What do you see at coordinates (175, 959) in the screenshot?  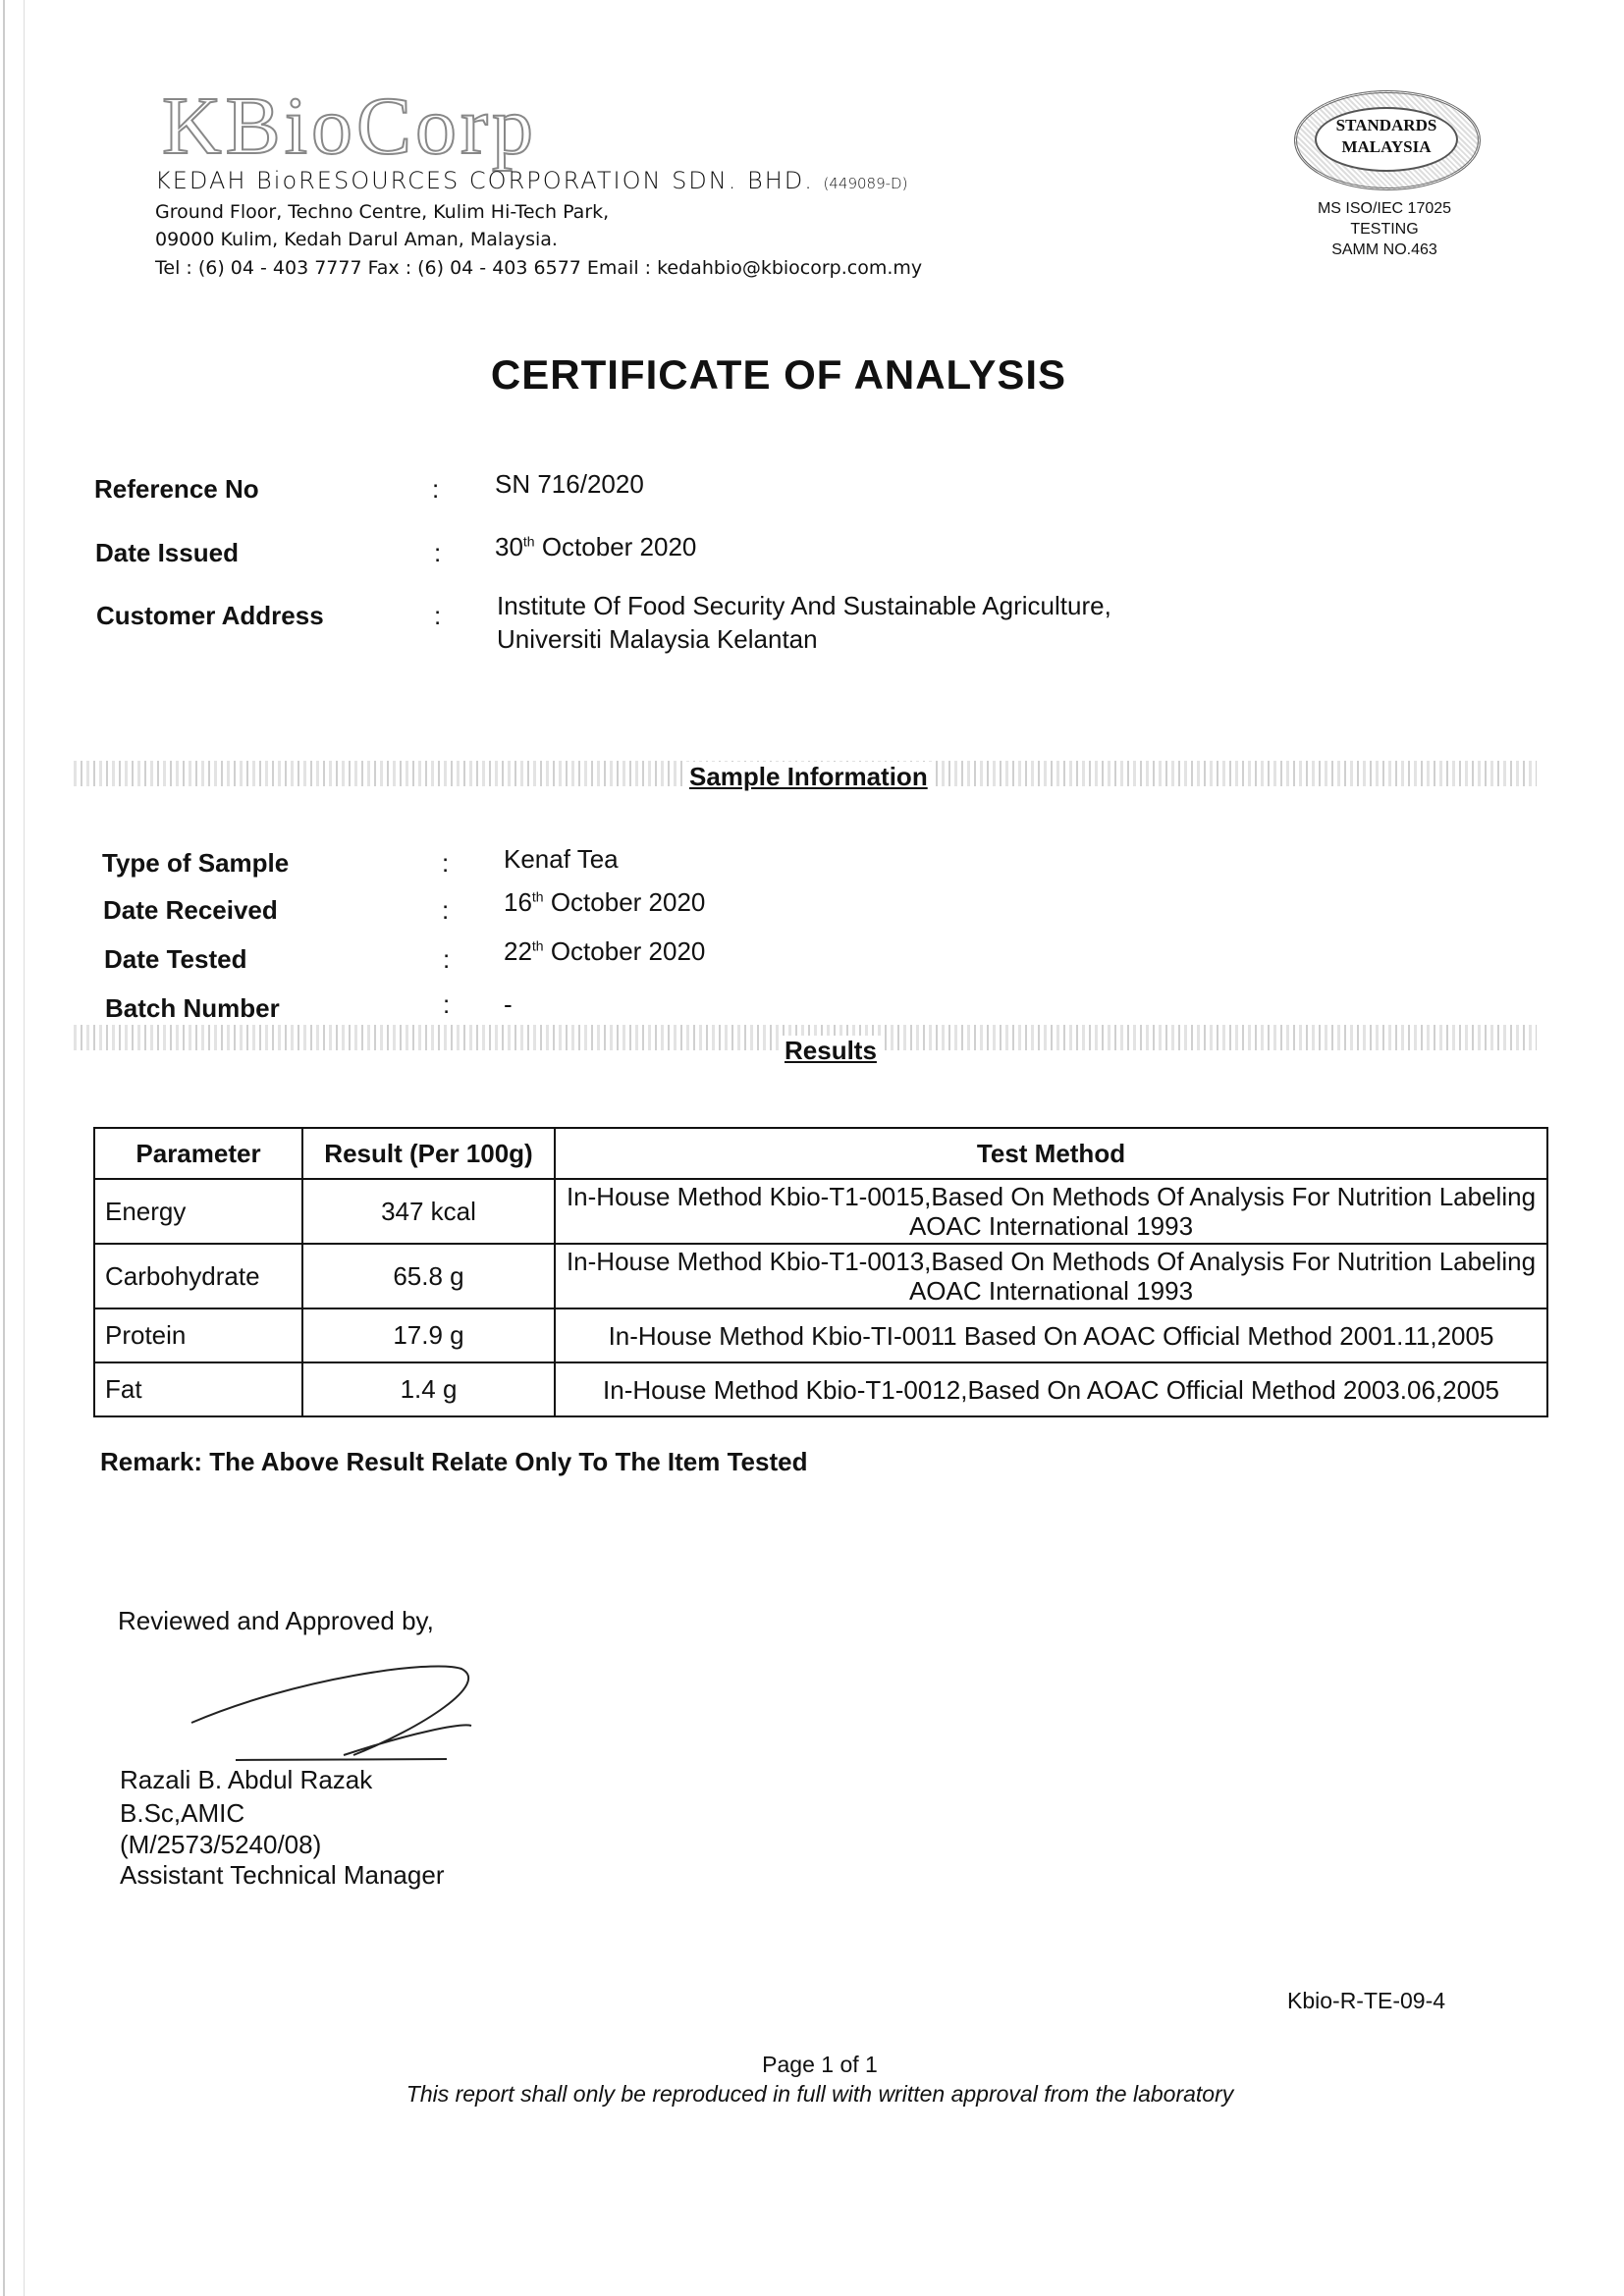 I see `date-tested-label: Date Tested` at bounding box center [175, 959].